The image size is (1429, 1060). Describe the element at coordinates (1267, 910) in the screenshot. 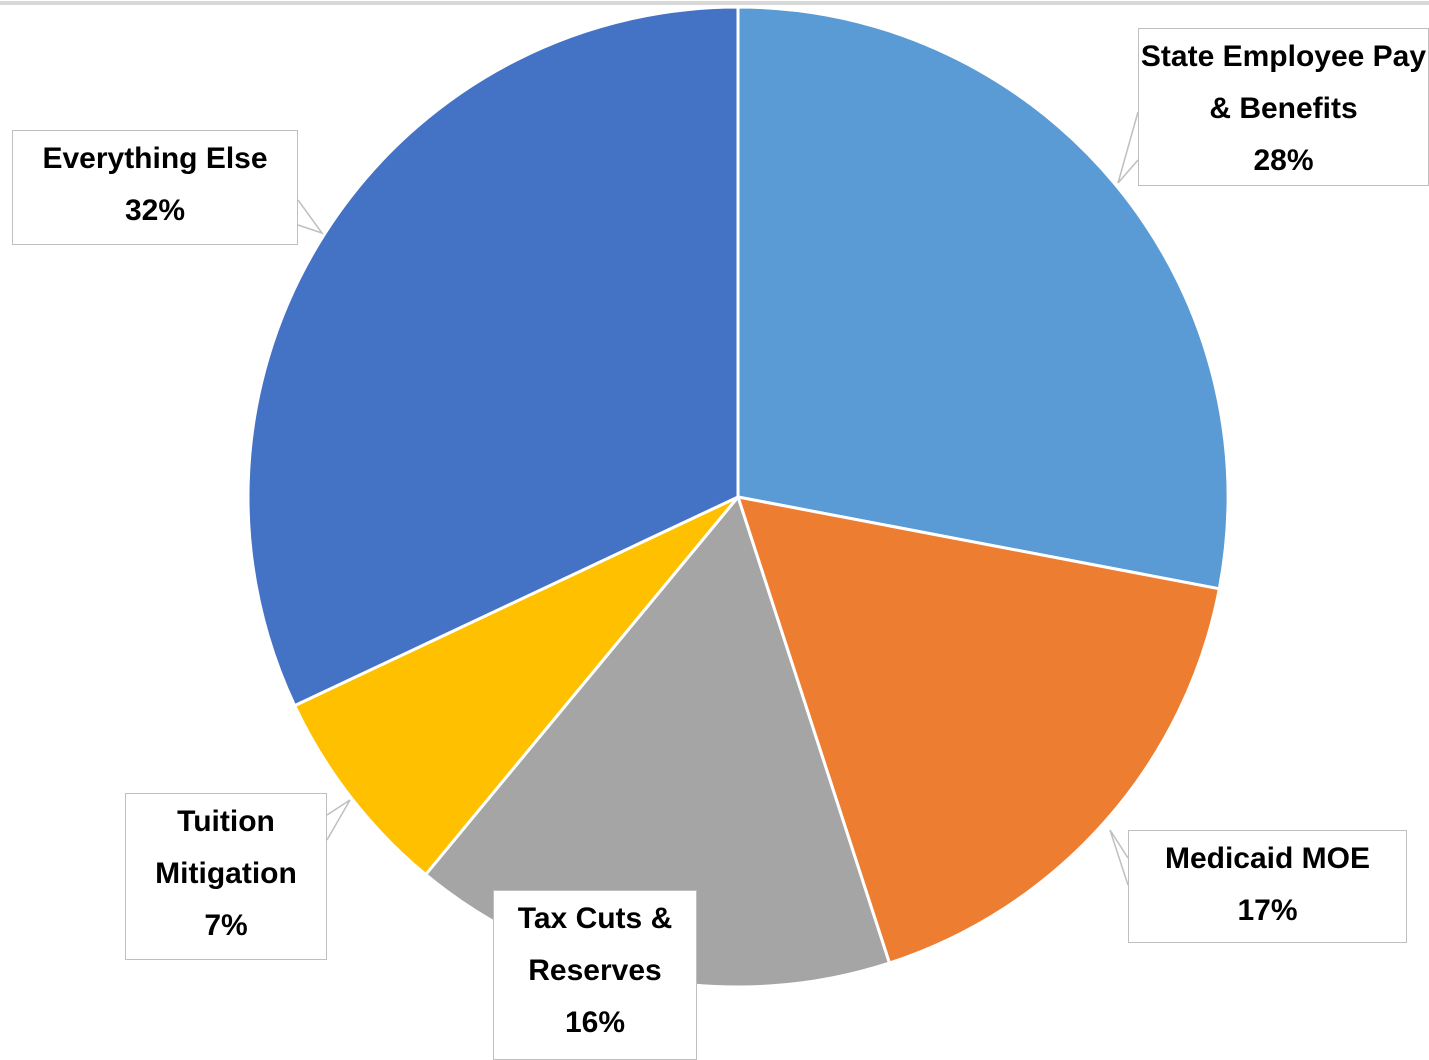

I see `slice-value-label: 17%` at that location.